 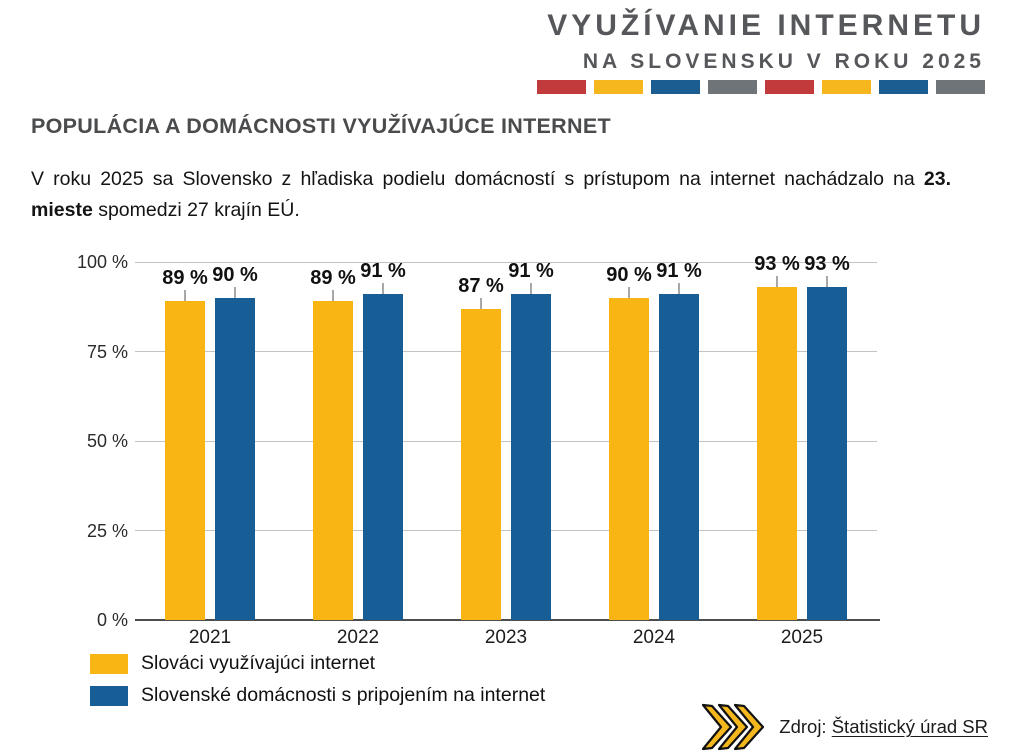 I want to click on value-leader-2024-series0, so click(x=629, y=292).